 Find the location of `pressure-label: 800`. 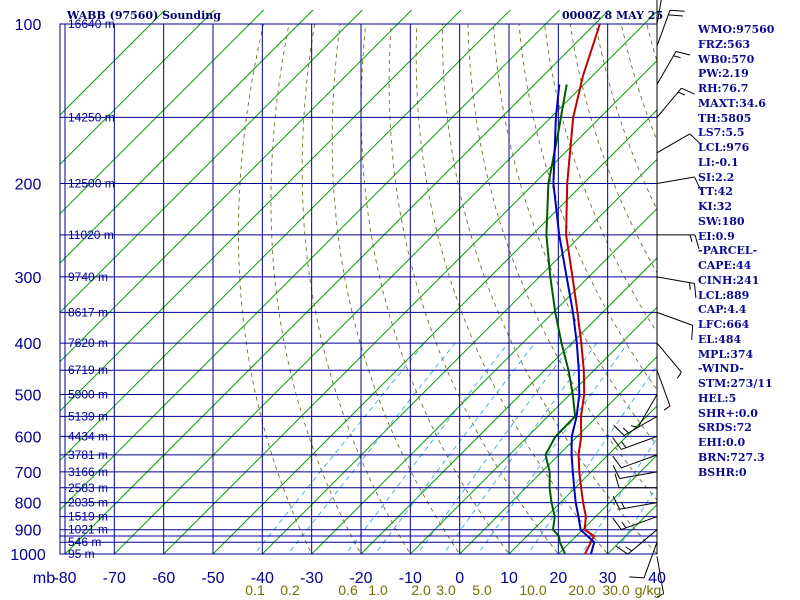

pressure-label: 800 is located at coordinates (28, 504).